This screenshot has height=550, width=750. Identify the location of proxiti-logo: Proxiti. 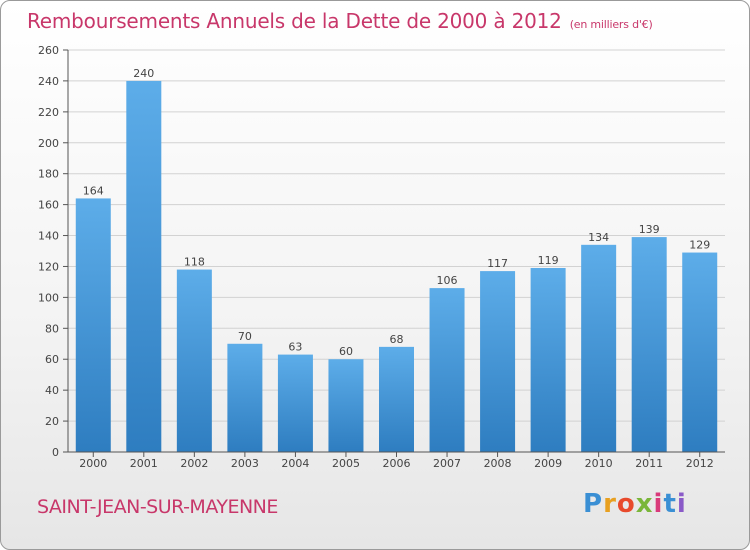
(635, 504).